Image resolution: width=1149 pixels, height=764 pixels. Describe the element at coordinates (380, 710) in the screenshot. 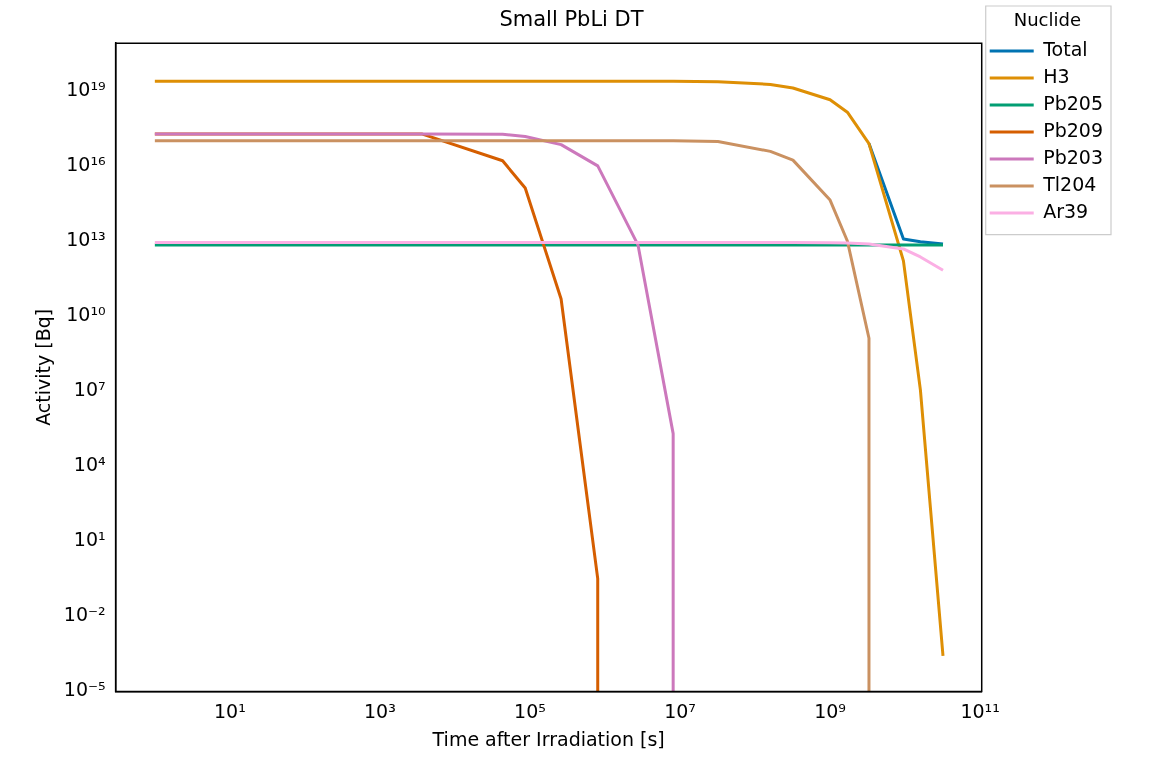

I see `x-tick-label: 10³` at that location.